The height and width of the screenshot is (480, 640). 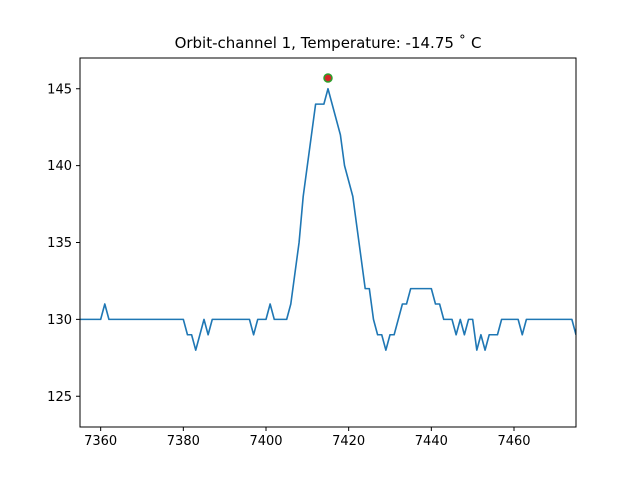 What do you see at coordinates (59, 166) in the screenshot?
I see `y-tick-label: 140` at bounding box center [59, 166].